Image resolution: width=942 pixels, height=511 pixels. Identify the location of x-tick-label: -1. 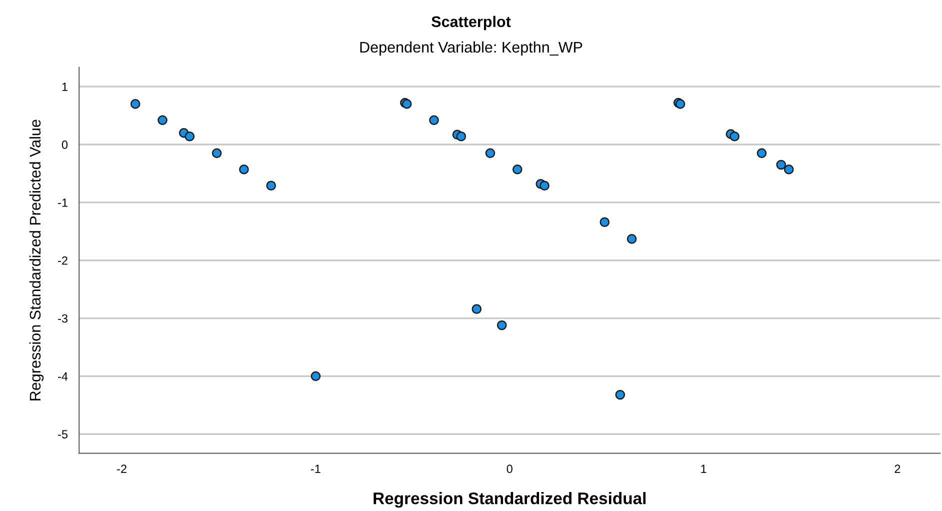
(315, 468).